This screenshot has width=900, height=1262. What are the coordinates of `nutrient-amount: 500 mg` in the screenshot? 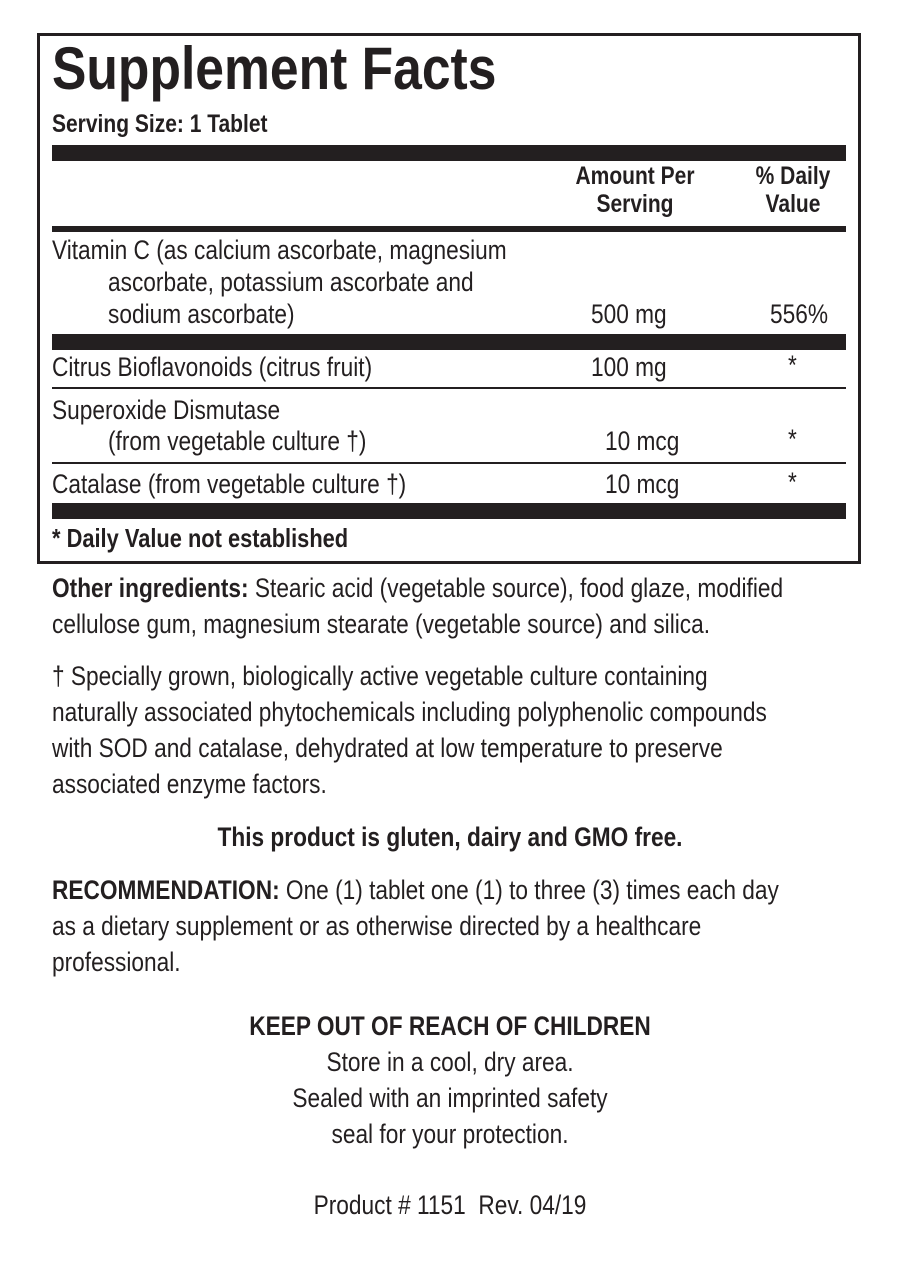 It's located at (629, 314).